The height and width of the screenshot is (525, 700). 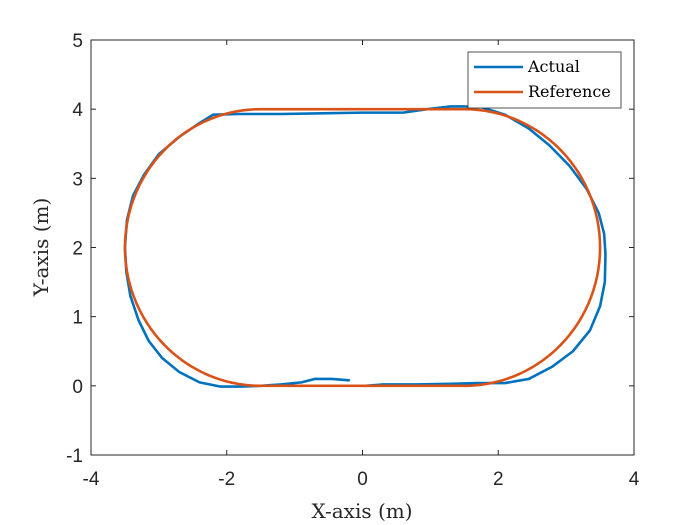 What do you see at coordinates (91, 479) in the screenshot?
I see `x-tick-label: -4` at bounding box center [91, 479].